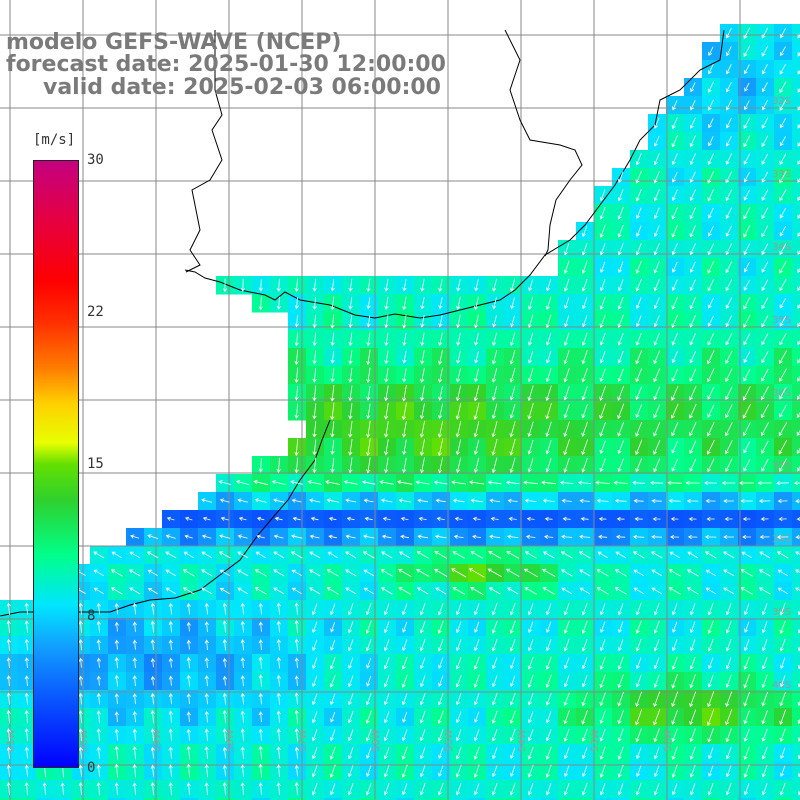 This screenshot has width=800, height=800. Describe the element at coordinates (781, 174) in the screenshot. I see `latitude-label: 33S` at that location.